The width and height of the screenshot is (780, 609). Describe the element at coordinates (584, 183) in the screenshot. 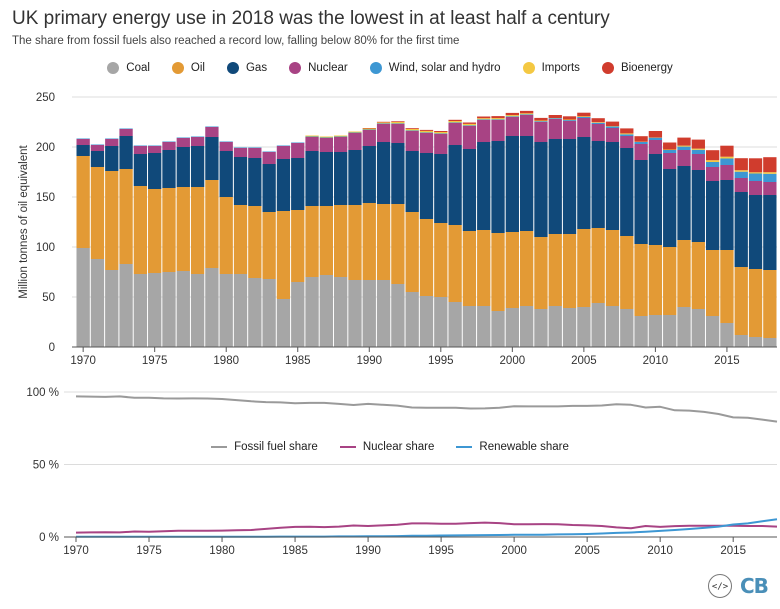

I see `bar-segment-gas-2005` at that location.